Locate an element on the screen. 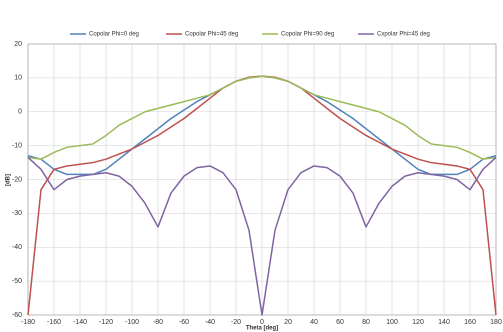 The width and height of the screenshot is (503, 332). y-tick-label: -50 is located at coordinates (17, 281).